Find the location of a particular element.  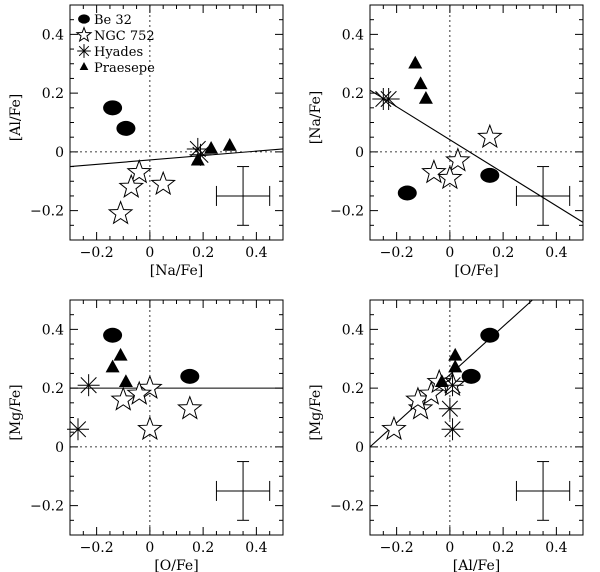

legend-label-praesepe: Praesepe is located at coordinates (124, 68).